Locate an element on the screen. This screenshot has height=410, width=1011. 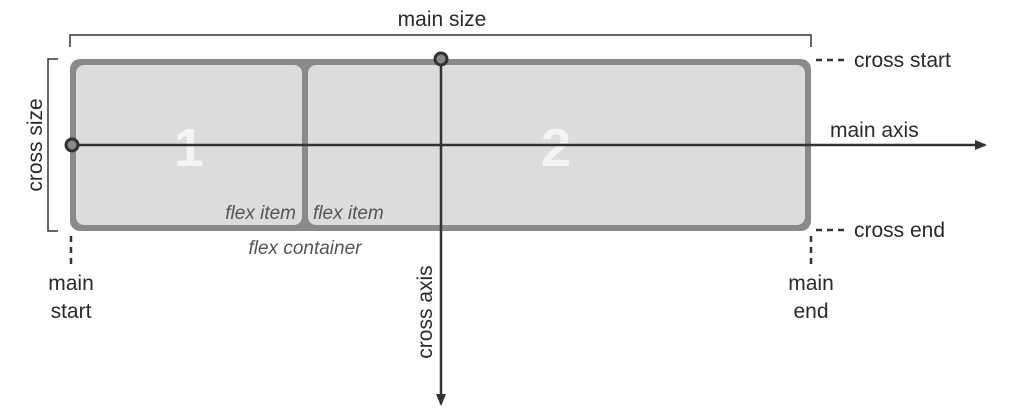
main-start-label-line1: main is located at coordinates (71, 283).